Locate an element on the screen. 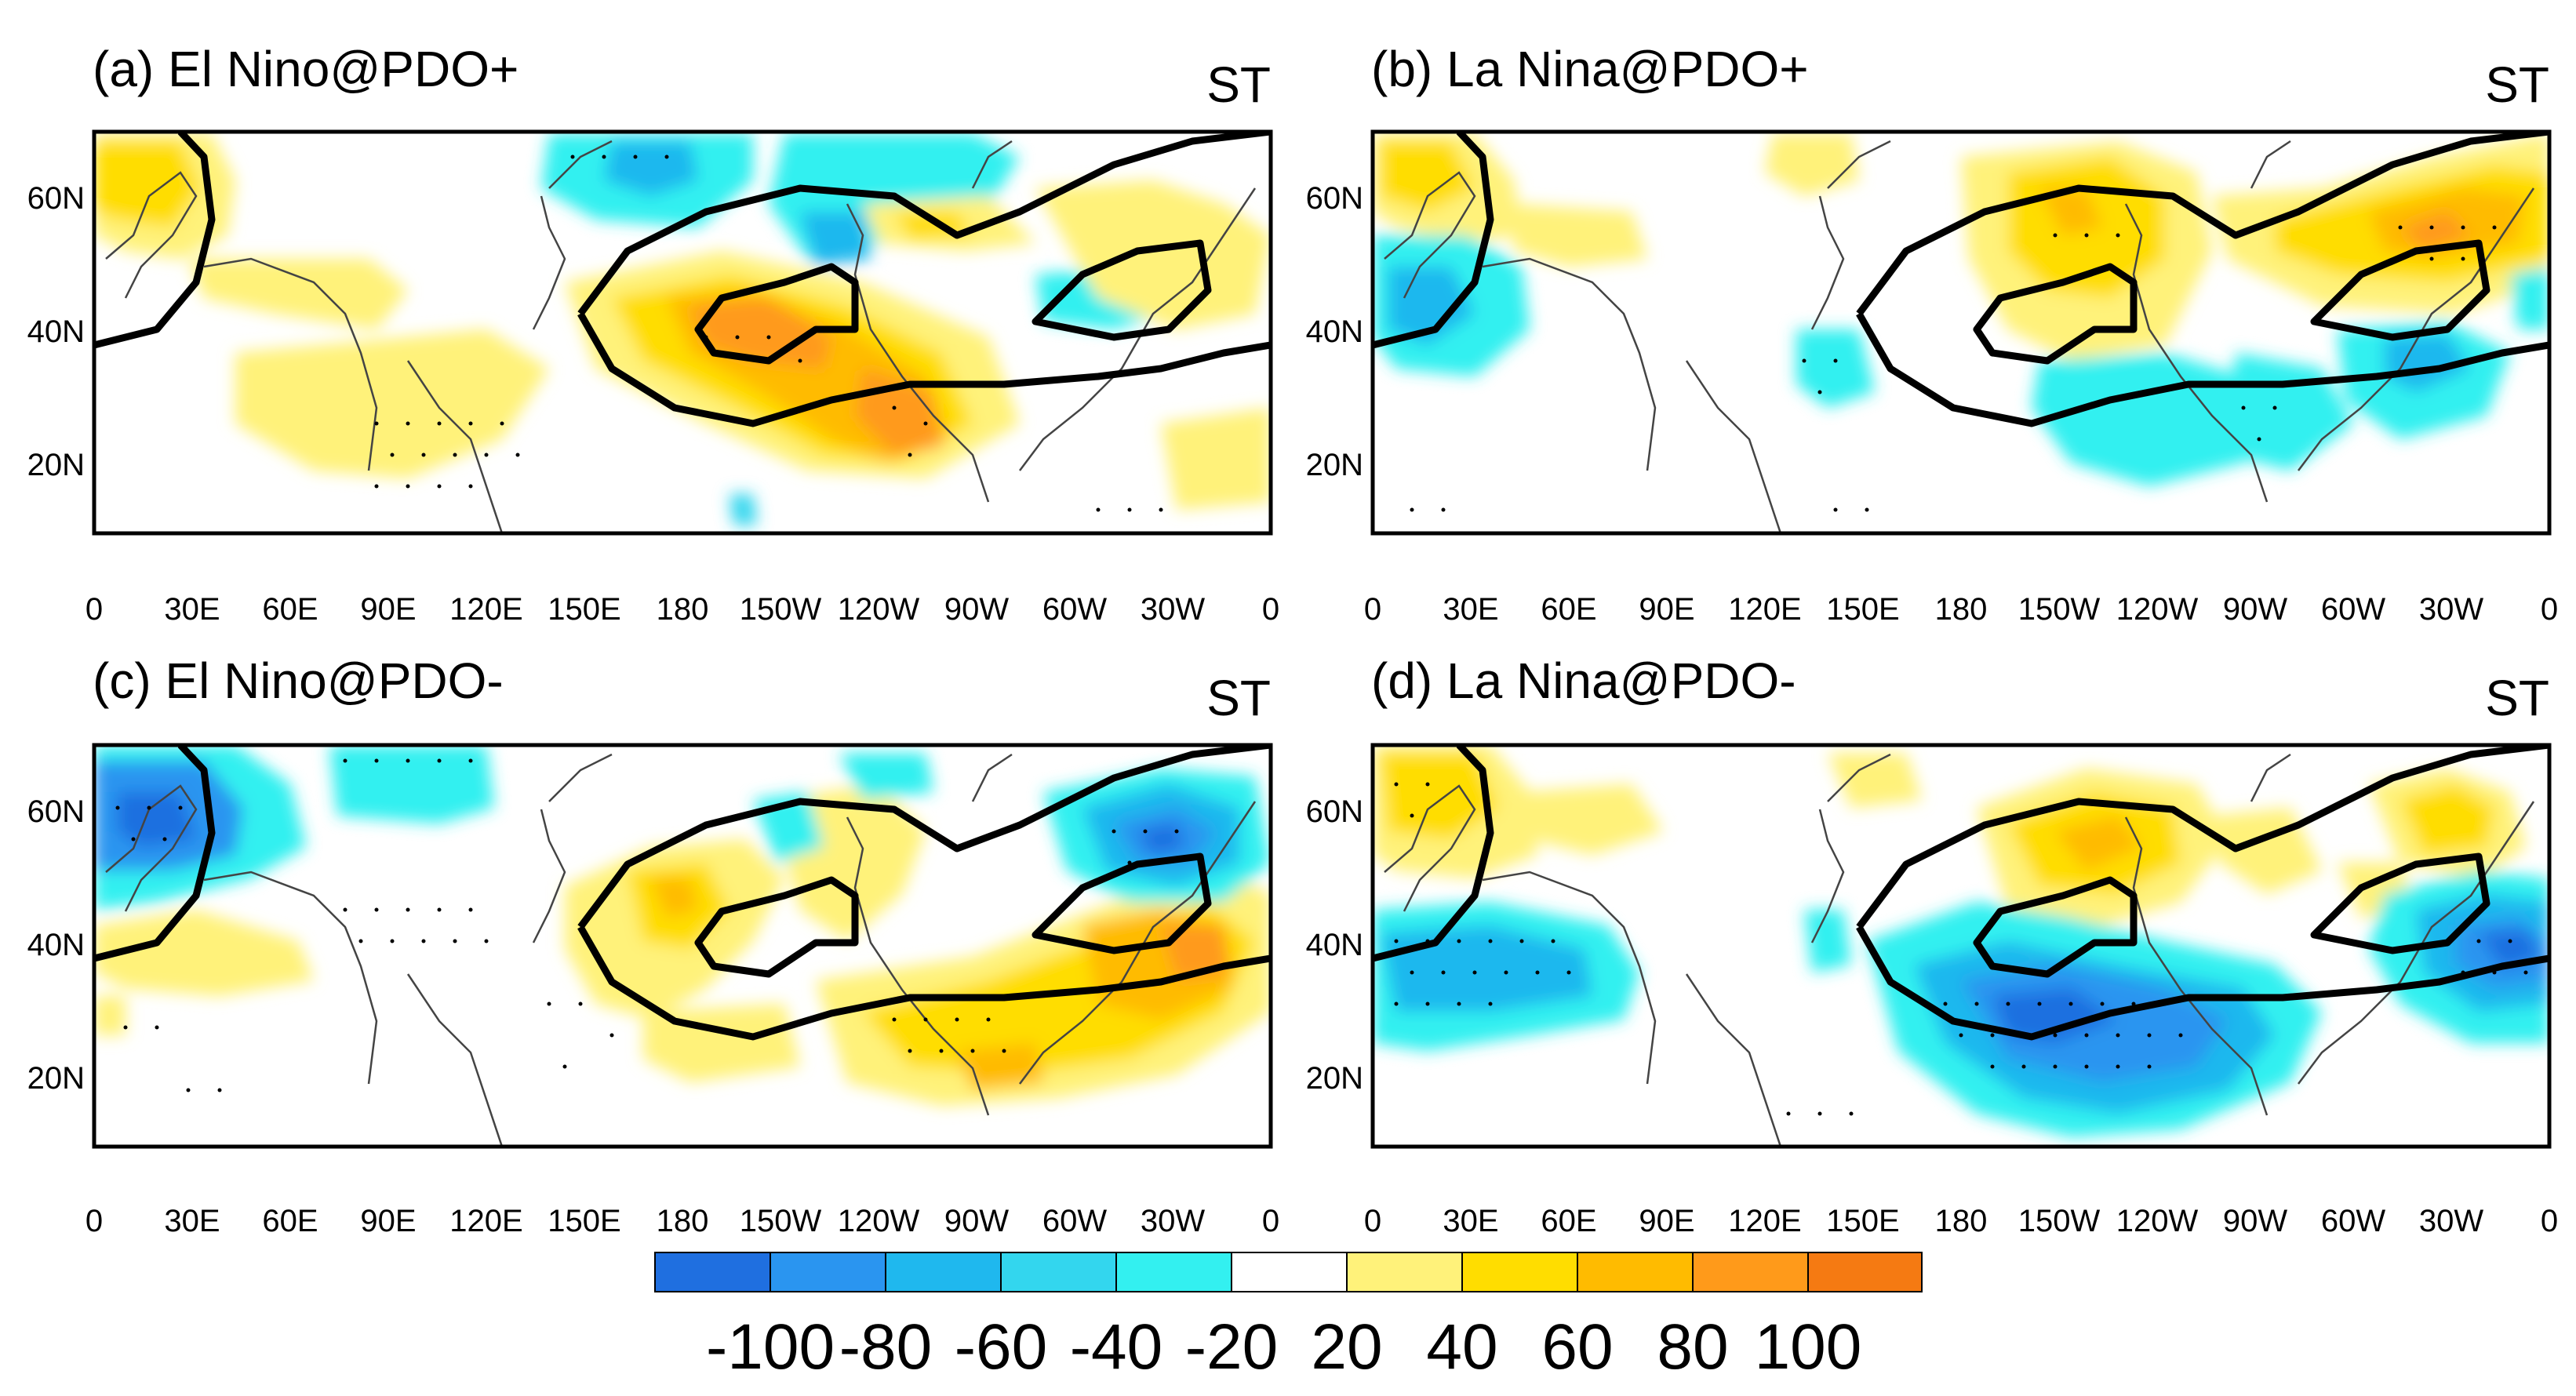  panel-d-xtick: 90W is located at coordinates (2255, 1221).